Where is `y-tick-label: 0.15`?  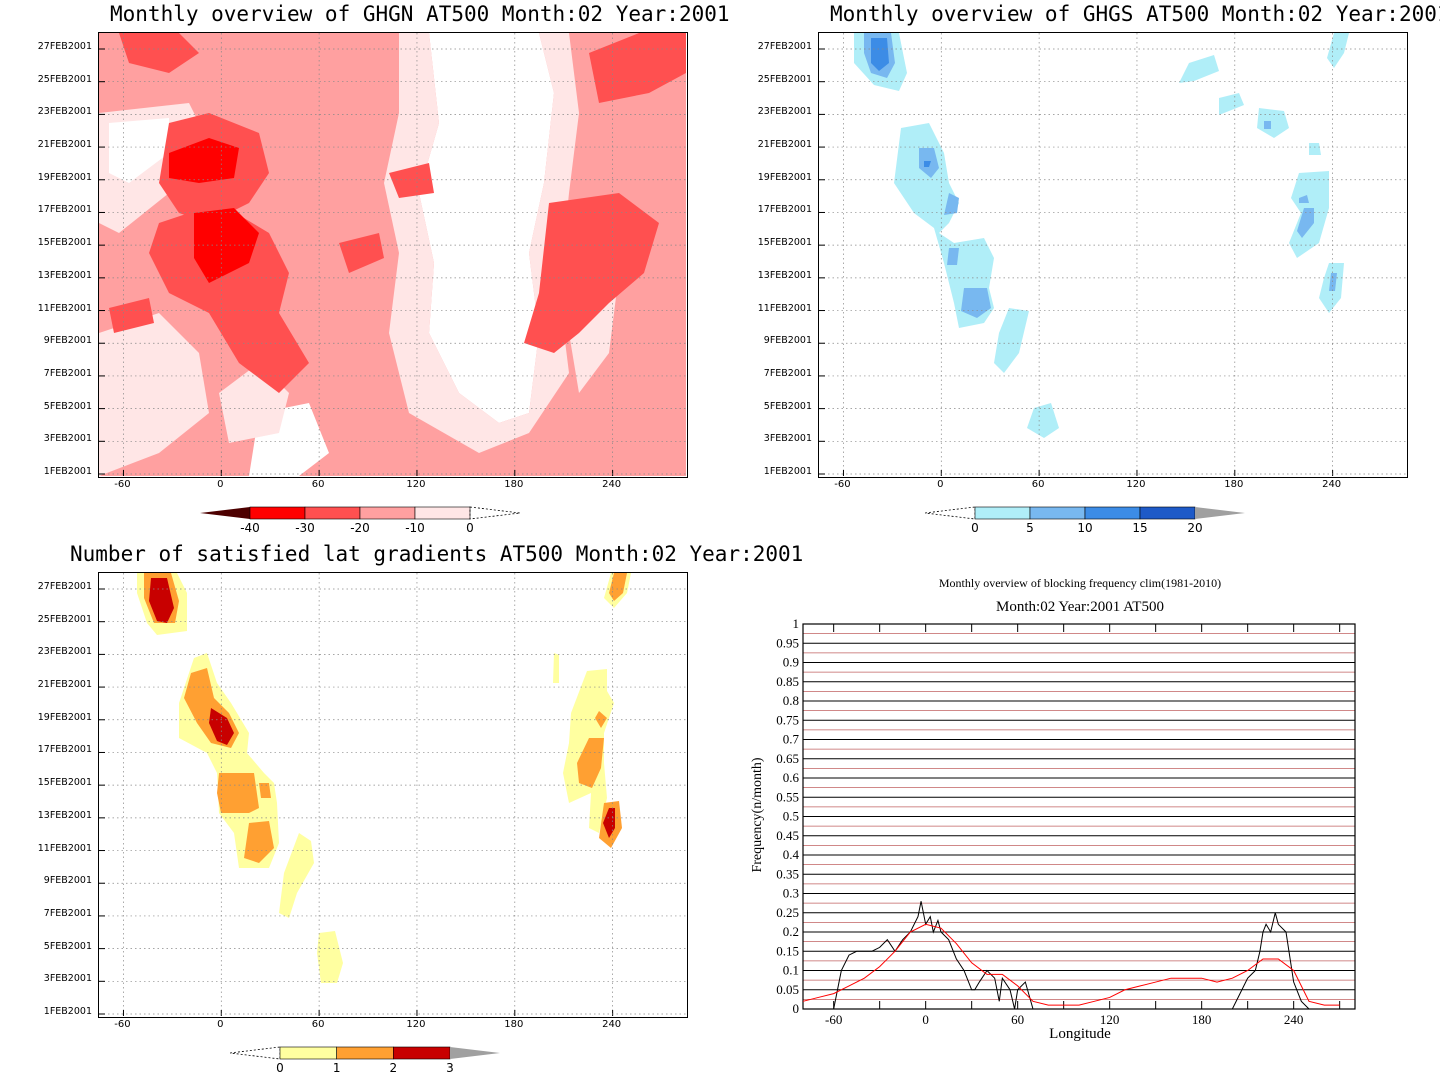
y-tick-label: 0.15 is located at coordinates (787, 950).